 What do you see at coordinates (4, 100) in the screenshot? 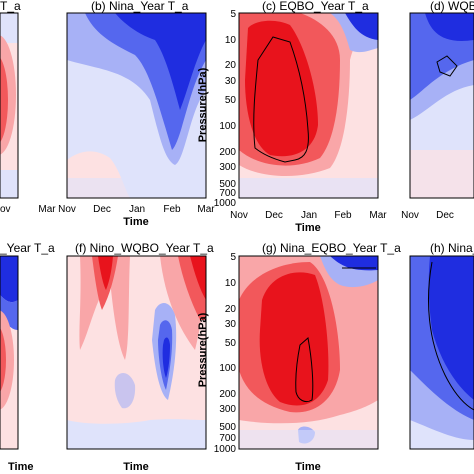
I see `panel-a-warm-mid` at bounding box center [4, 100].